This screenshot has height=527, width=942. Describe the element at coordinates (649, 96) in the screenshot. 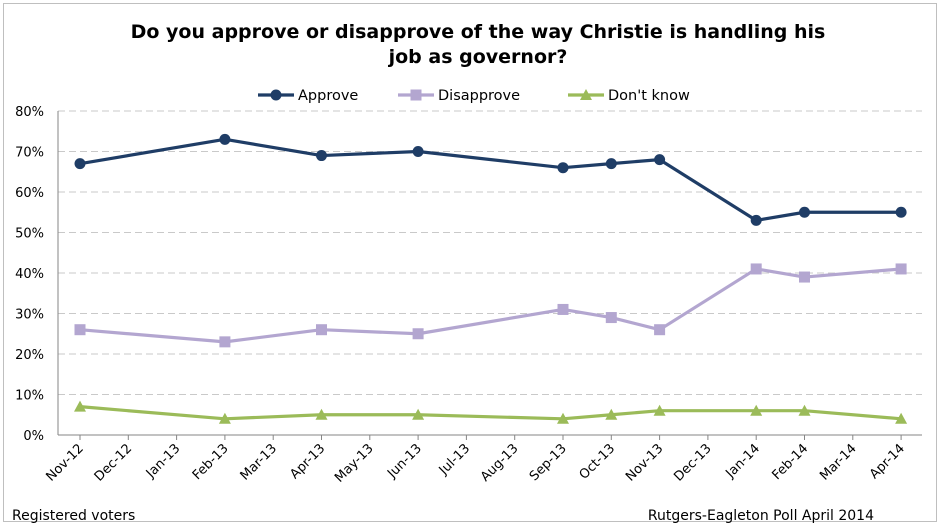

I see `legend-label: Don't know` at that location.